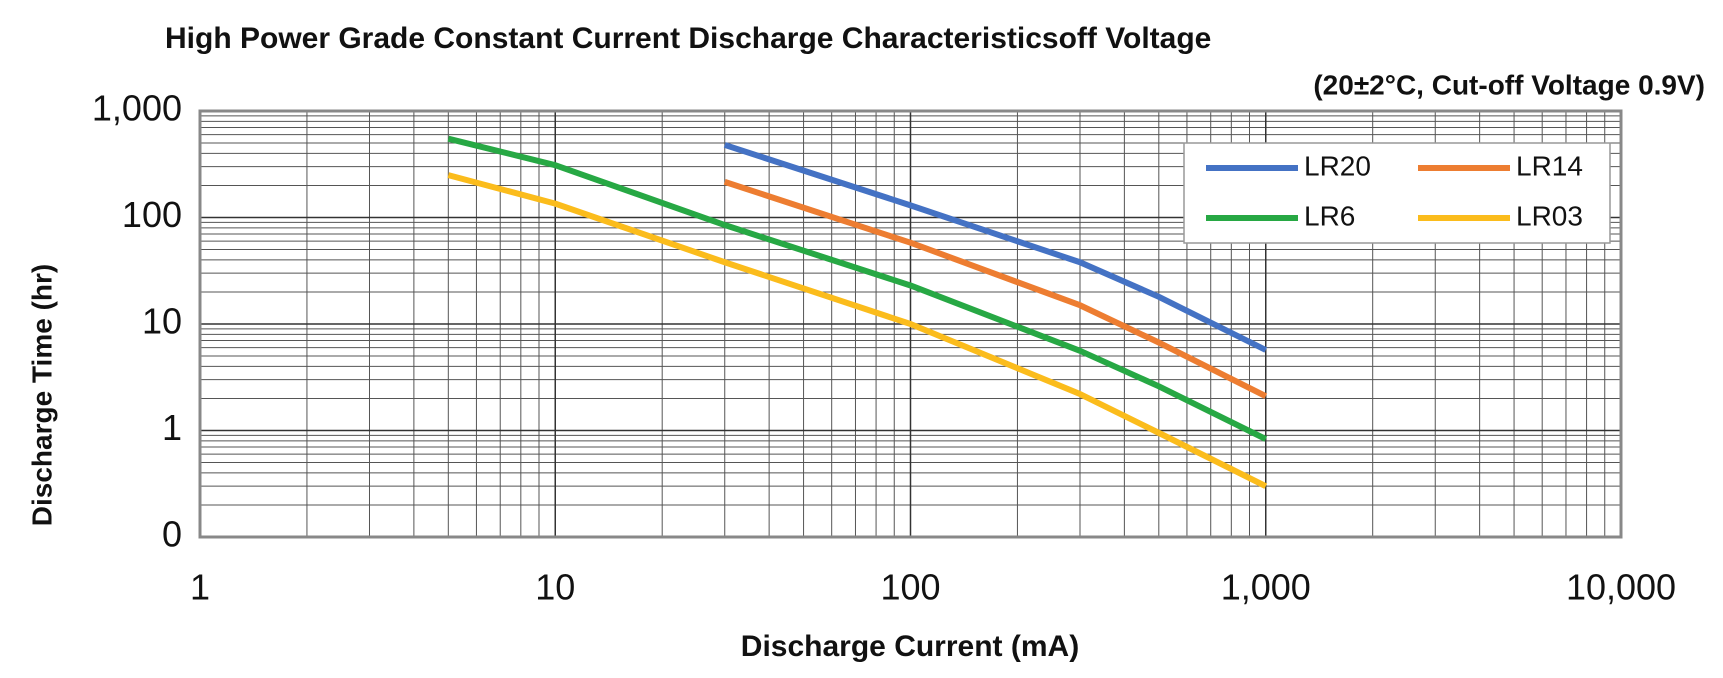 This screenshot has width=1723, height=678. Describe the element at coordinates (910, 646) in the screenshot. I see `x-axis-label: Discharge Current (mA)` at that location.